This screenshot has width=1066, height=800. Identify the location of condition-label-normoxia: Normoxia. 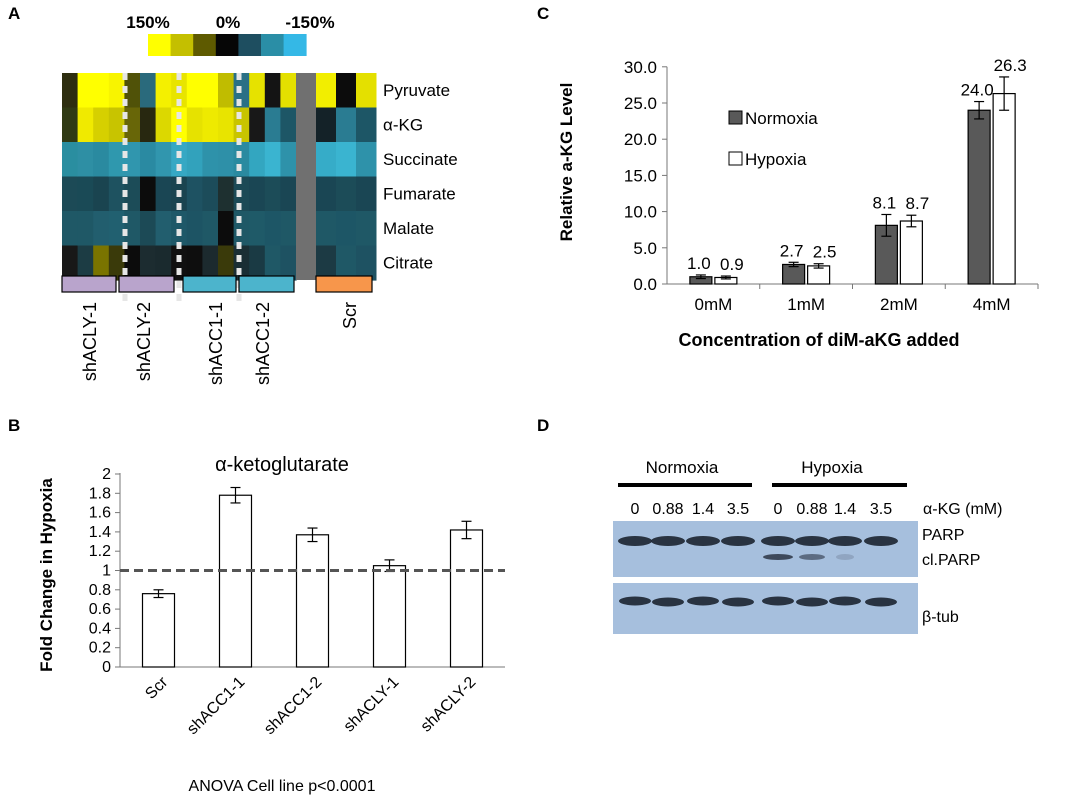
(682, 467).